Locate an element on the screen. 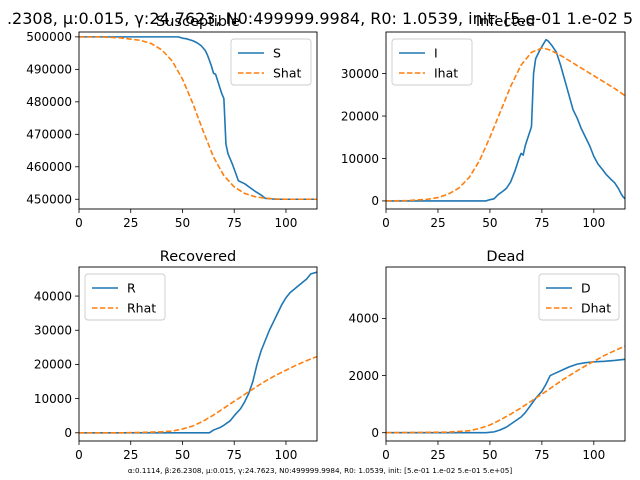 This screenshot has width=640, height=480. legend: S Shat is located at coordinates (271, 62).